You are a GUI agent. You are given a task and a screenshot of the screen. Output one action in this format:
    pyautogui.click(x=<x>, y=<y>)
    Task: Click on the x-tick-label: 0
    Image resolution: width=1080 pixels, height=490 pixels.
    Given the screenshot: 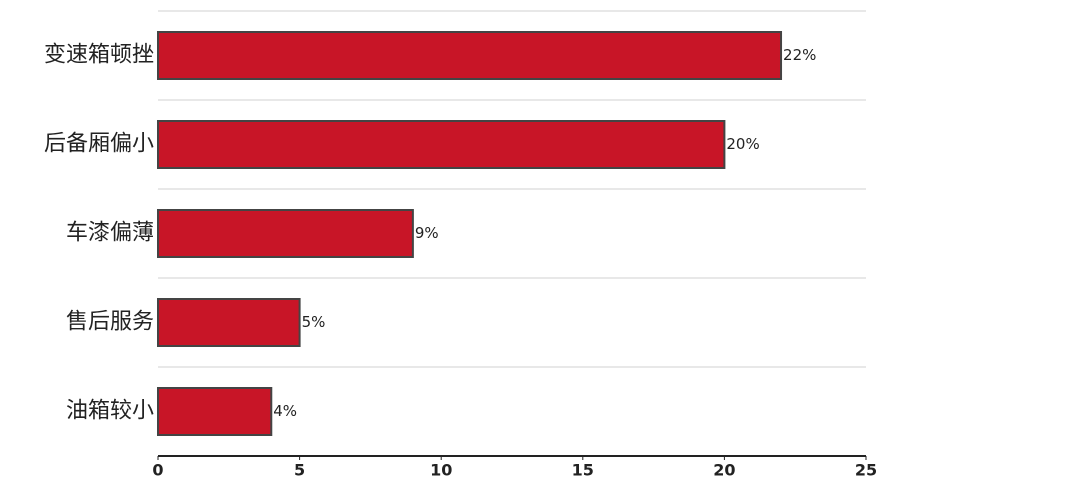 What is the action you would take?
    pyautogui.click(x=157, y=470)
    